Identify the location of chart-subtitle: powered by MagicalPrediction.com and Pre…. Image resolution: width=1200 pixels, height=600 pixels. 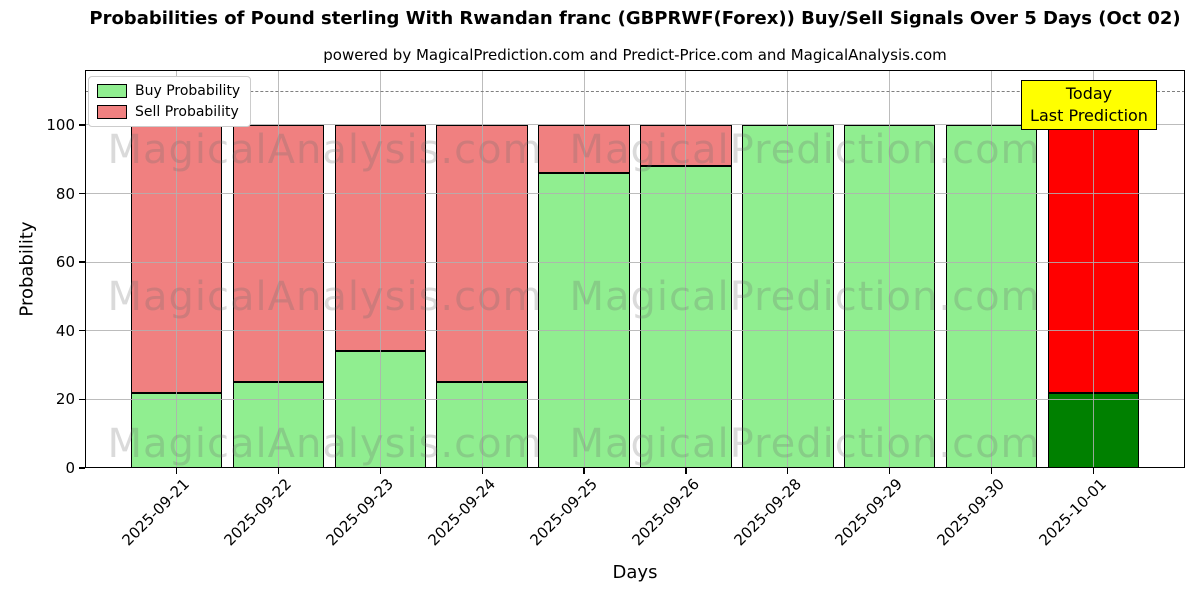
(635, 55).